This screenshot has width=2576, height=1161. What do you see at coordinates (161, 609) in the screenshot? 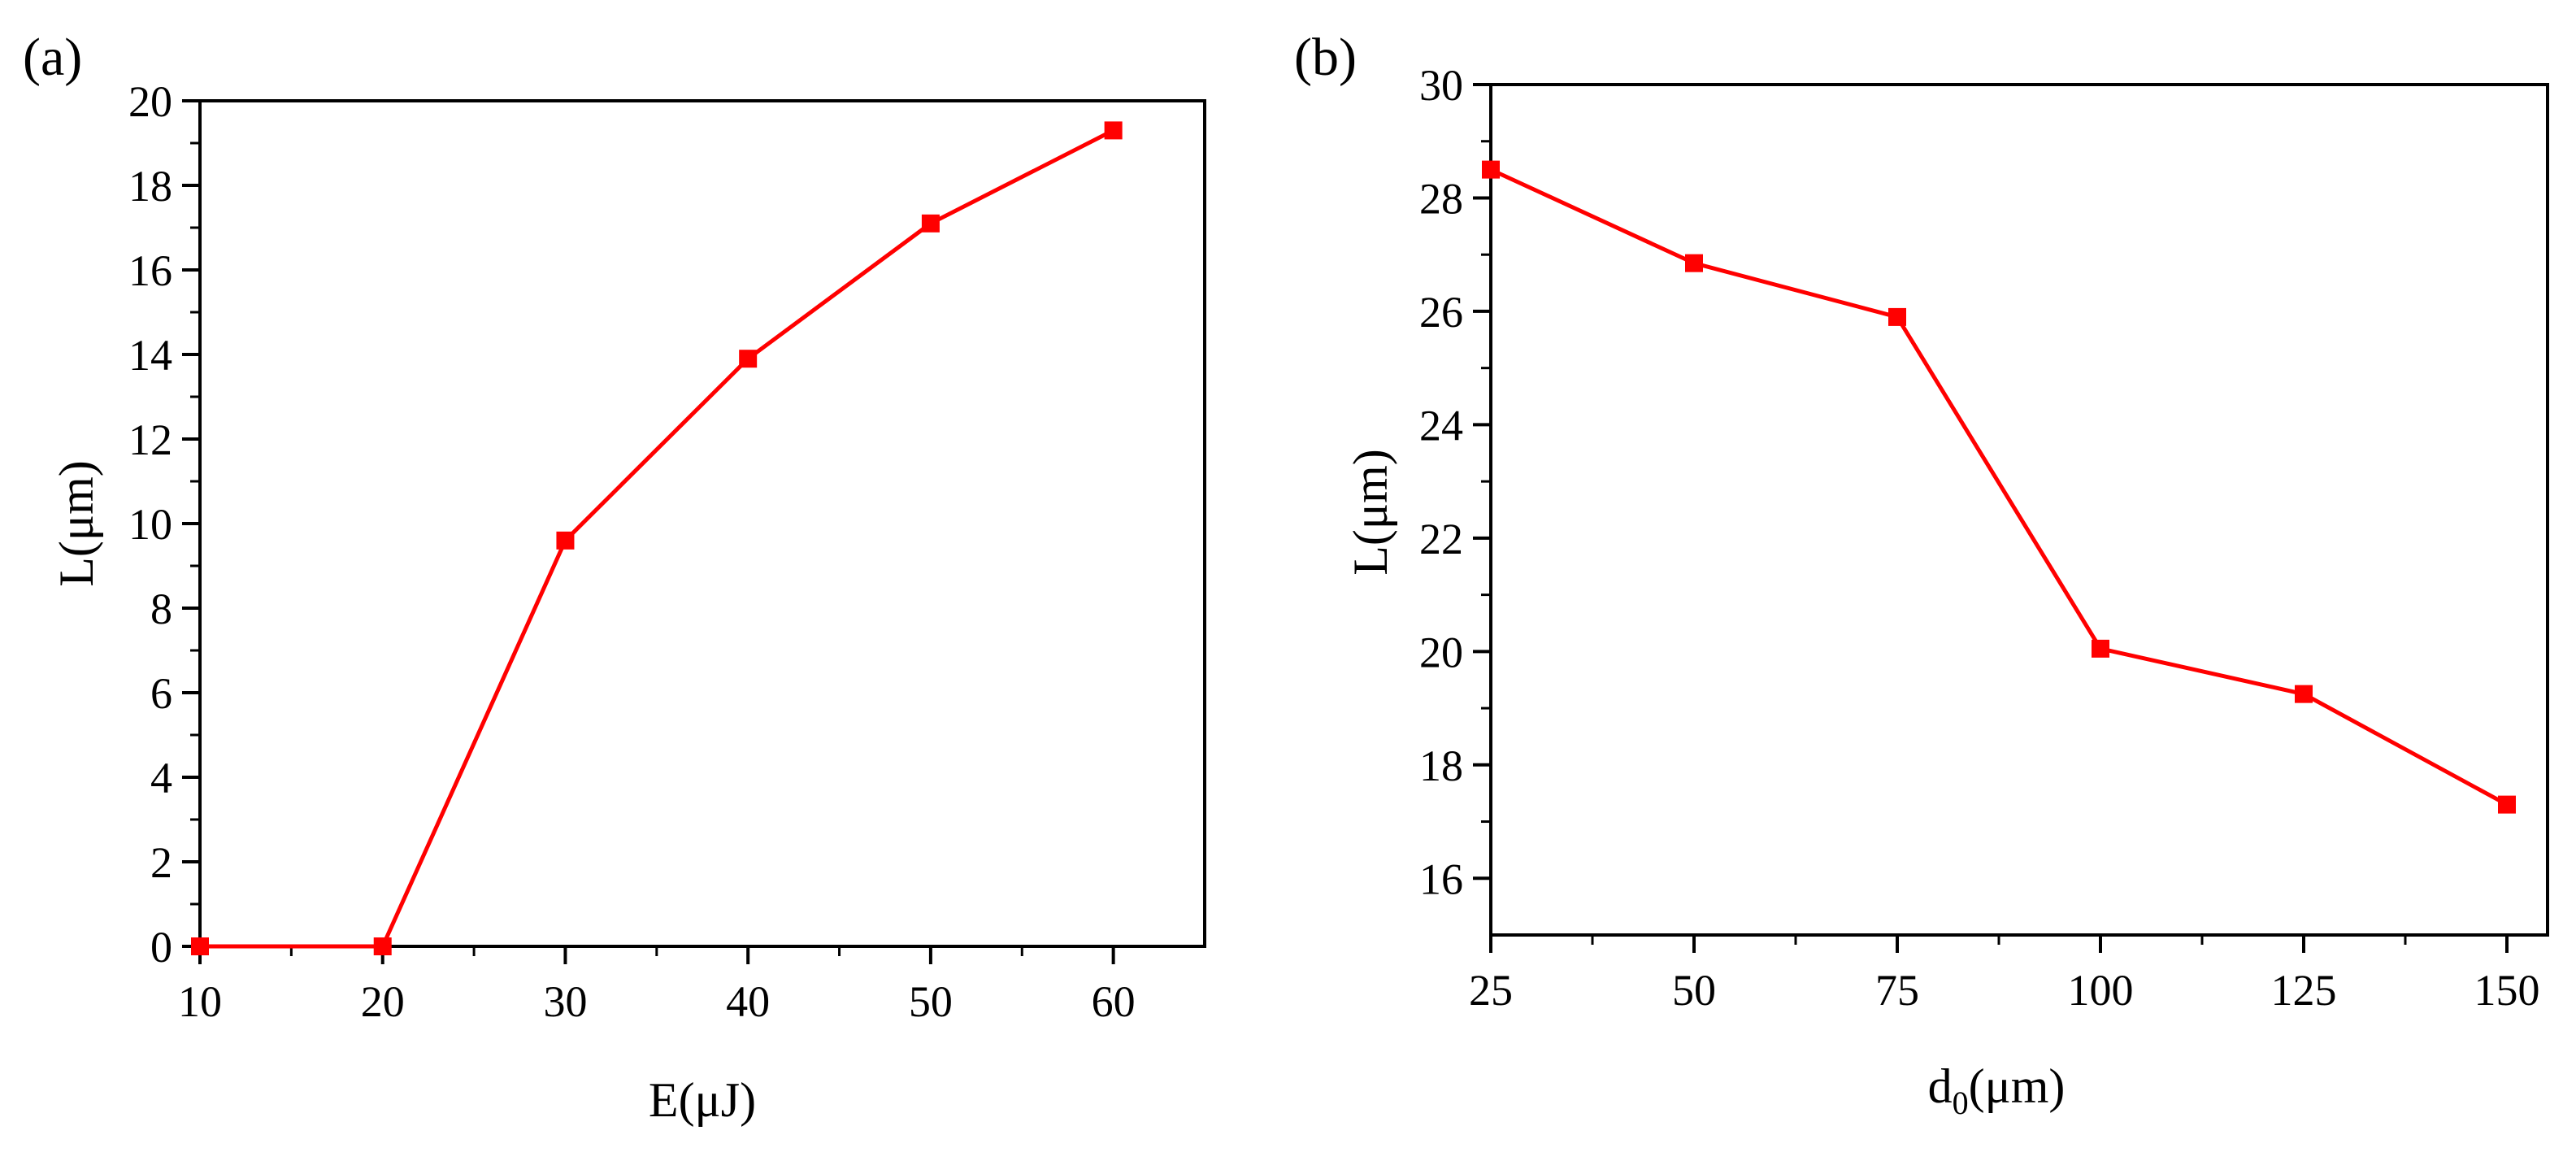
I see `y-tick-label: 8` at bounding box center [161, 609].